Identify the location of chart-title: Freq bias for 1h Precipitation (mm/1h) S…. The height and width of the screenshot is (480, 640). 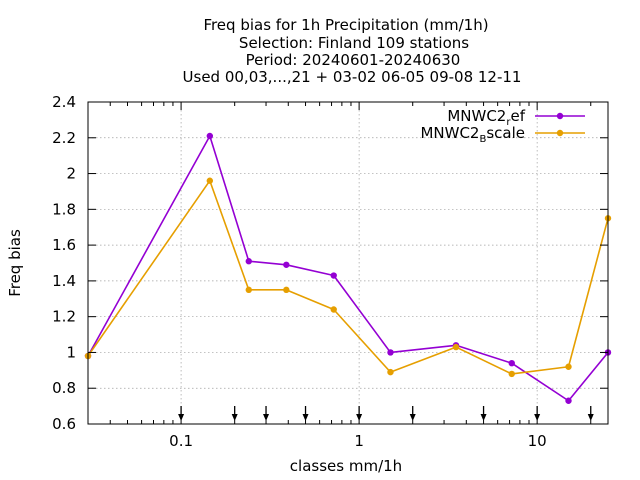
(352, 51).